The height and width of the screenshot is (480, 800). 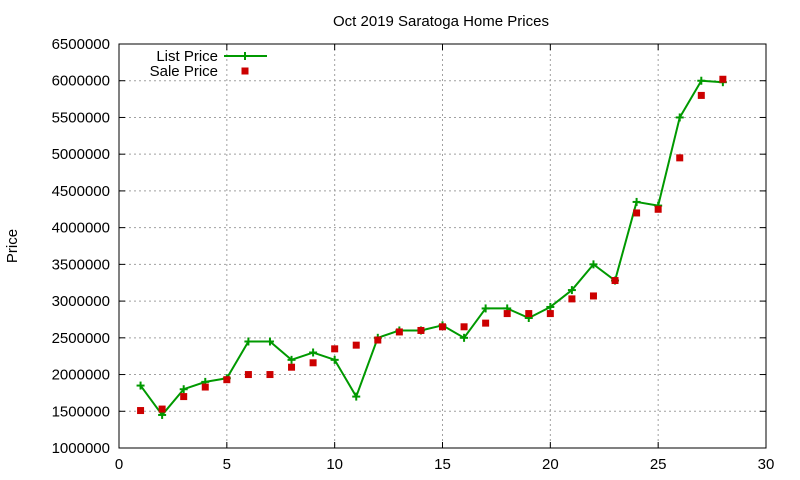 I want to click on y-tick-label: 3000000, so click(x=81, y=301).